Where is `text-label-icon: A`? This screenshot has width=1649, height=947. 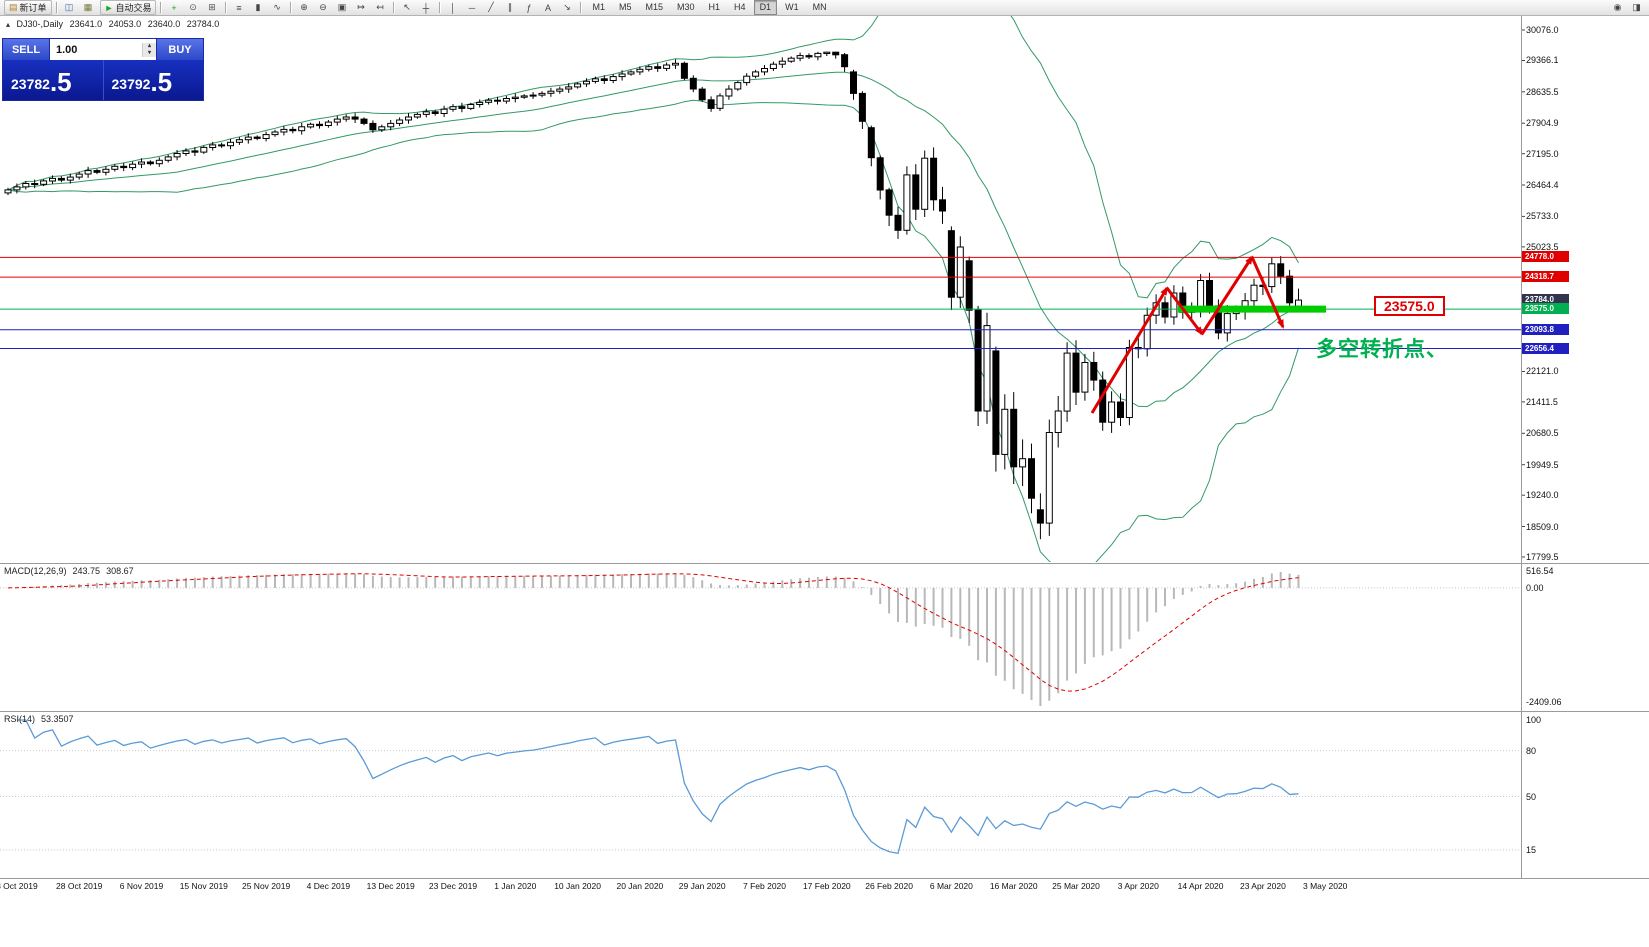 text-label-icon: A is located at coordinates (548, 7).